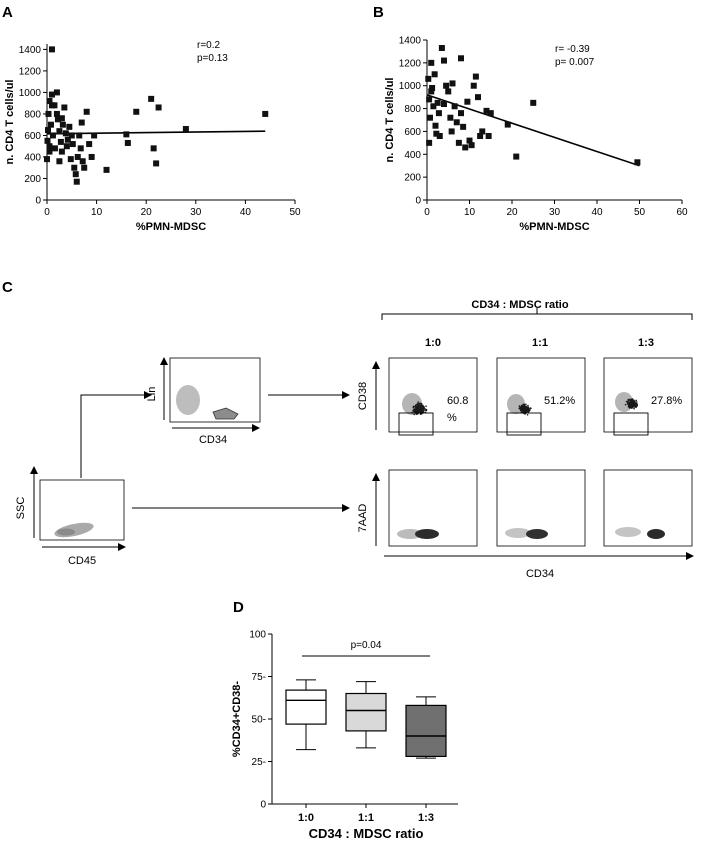 This screenshot has height=852, width=711. What do you see at coordinates (237, 719) in the screenshot?
I see `chart-d-y-axis-label: %CD34+CD38-` at bounding box center [237, 719].